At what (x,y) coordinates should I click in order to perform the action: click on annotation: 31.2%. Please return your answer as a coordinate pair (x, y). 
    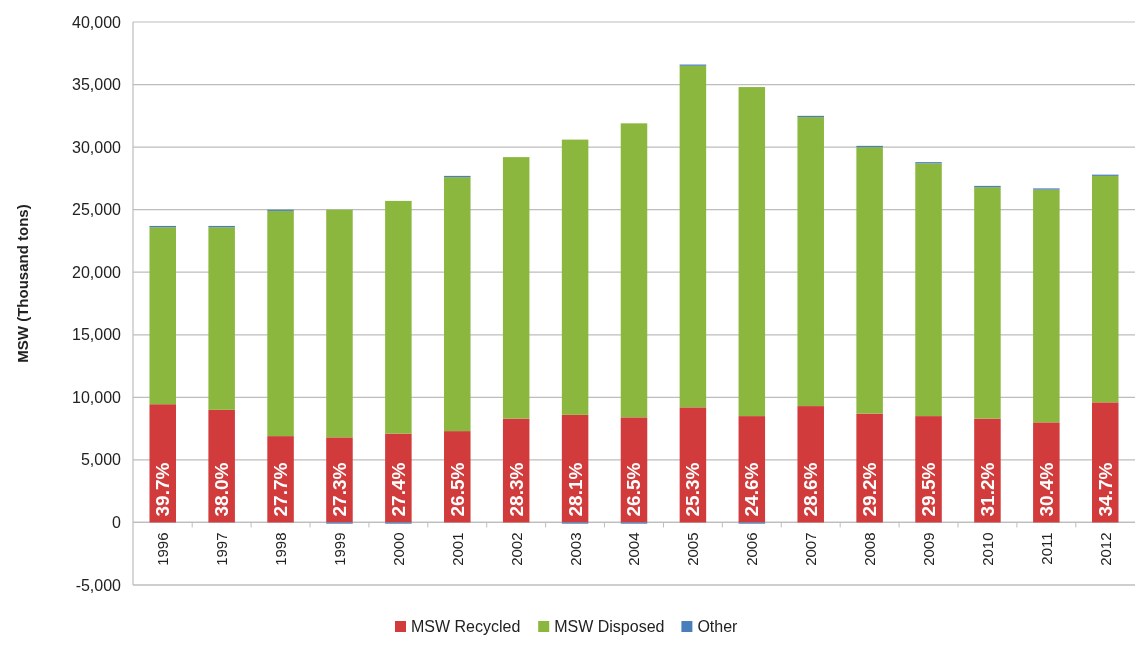
    Looking at the image, I should click on (987, 489).